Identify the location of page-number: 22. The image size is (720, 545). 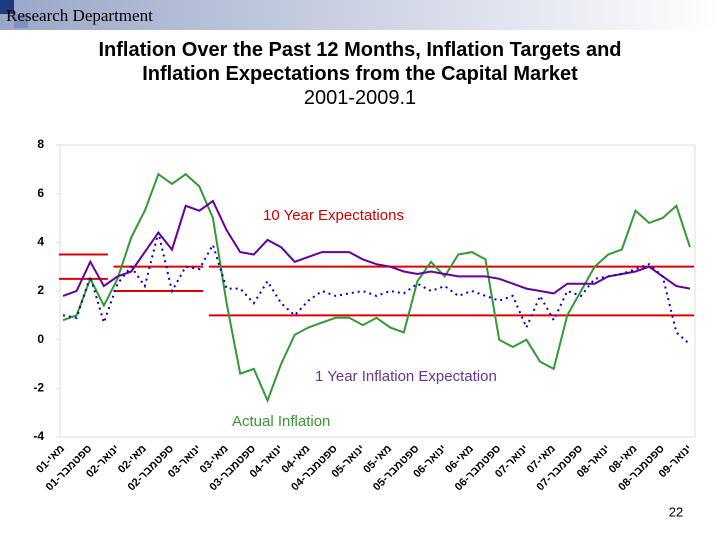
(676, 511).